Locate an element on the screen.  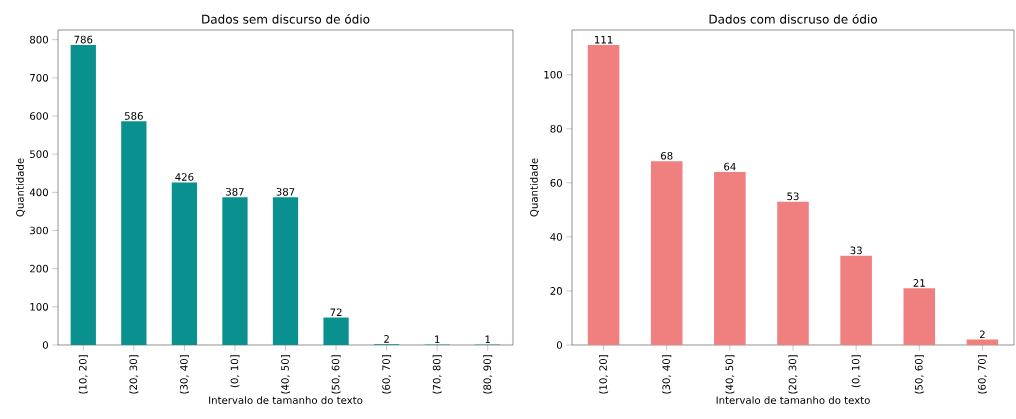
data-label: 426 is located at coordinates (184, 177).